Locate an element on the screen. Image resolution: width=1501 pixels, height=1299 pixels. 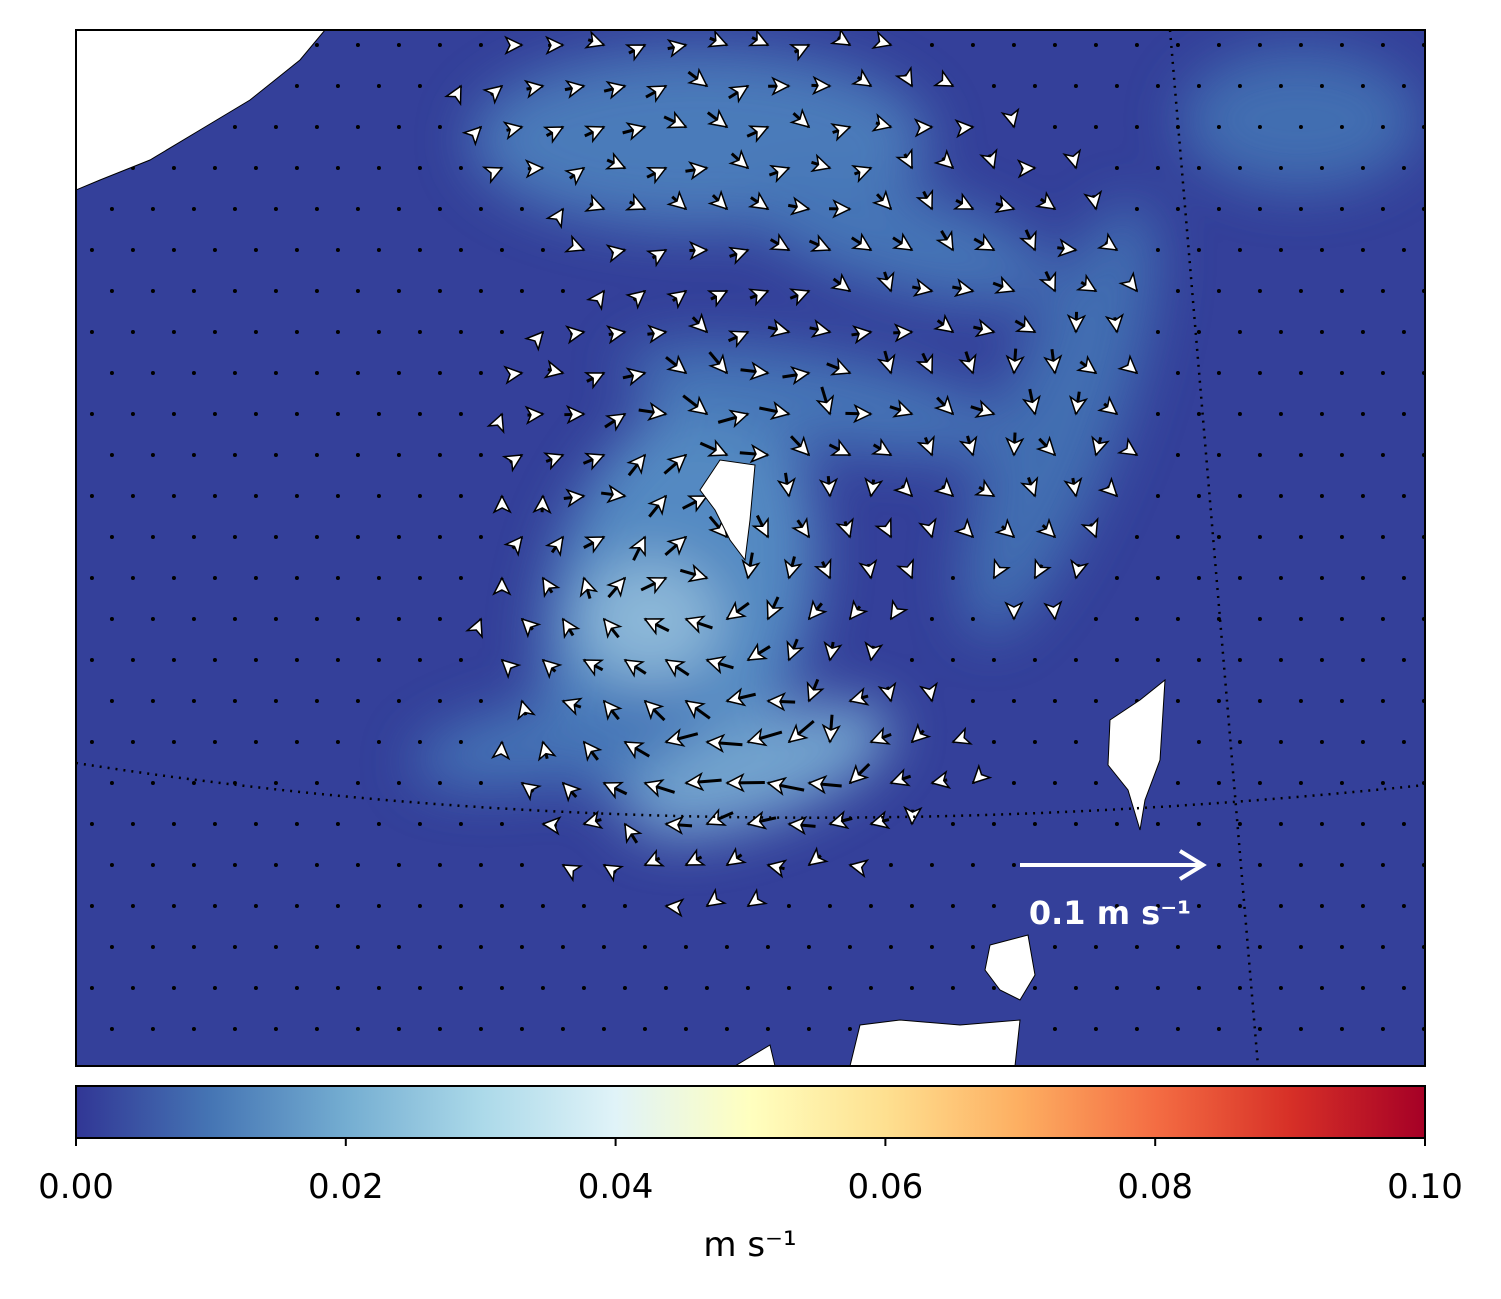
colorbar-scale is located at coordinates (750, 1112).